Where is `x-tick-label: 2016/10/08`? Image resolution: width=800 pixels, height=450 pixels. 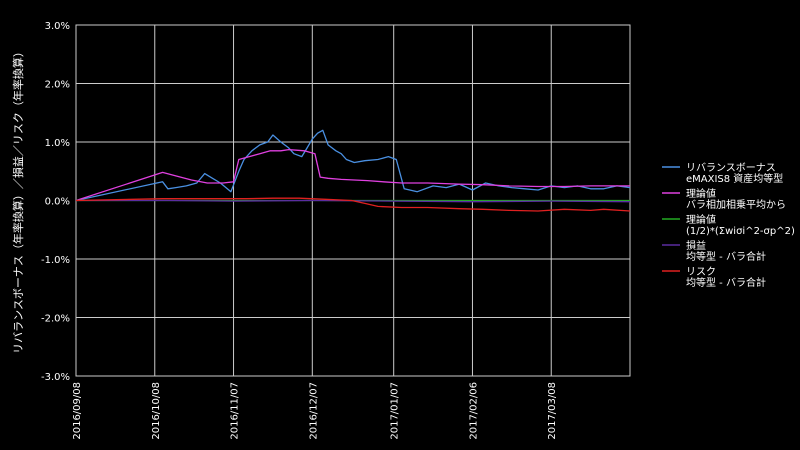 x-tick-label: 2016/10/08 is located at coordinates (156, 411).